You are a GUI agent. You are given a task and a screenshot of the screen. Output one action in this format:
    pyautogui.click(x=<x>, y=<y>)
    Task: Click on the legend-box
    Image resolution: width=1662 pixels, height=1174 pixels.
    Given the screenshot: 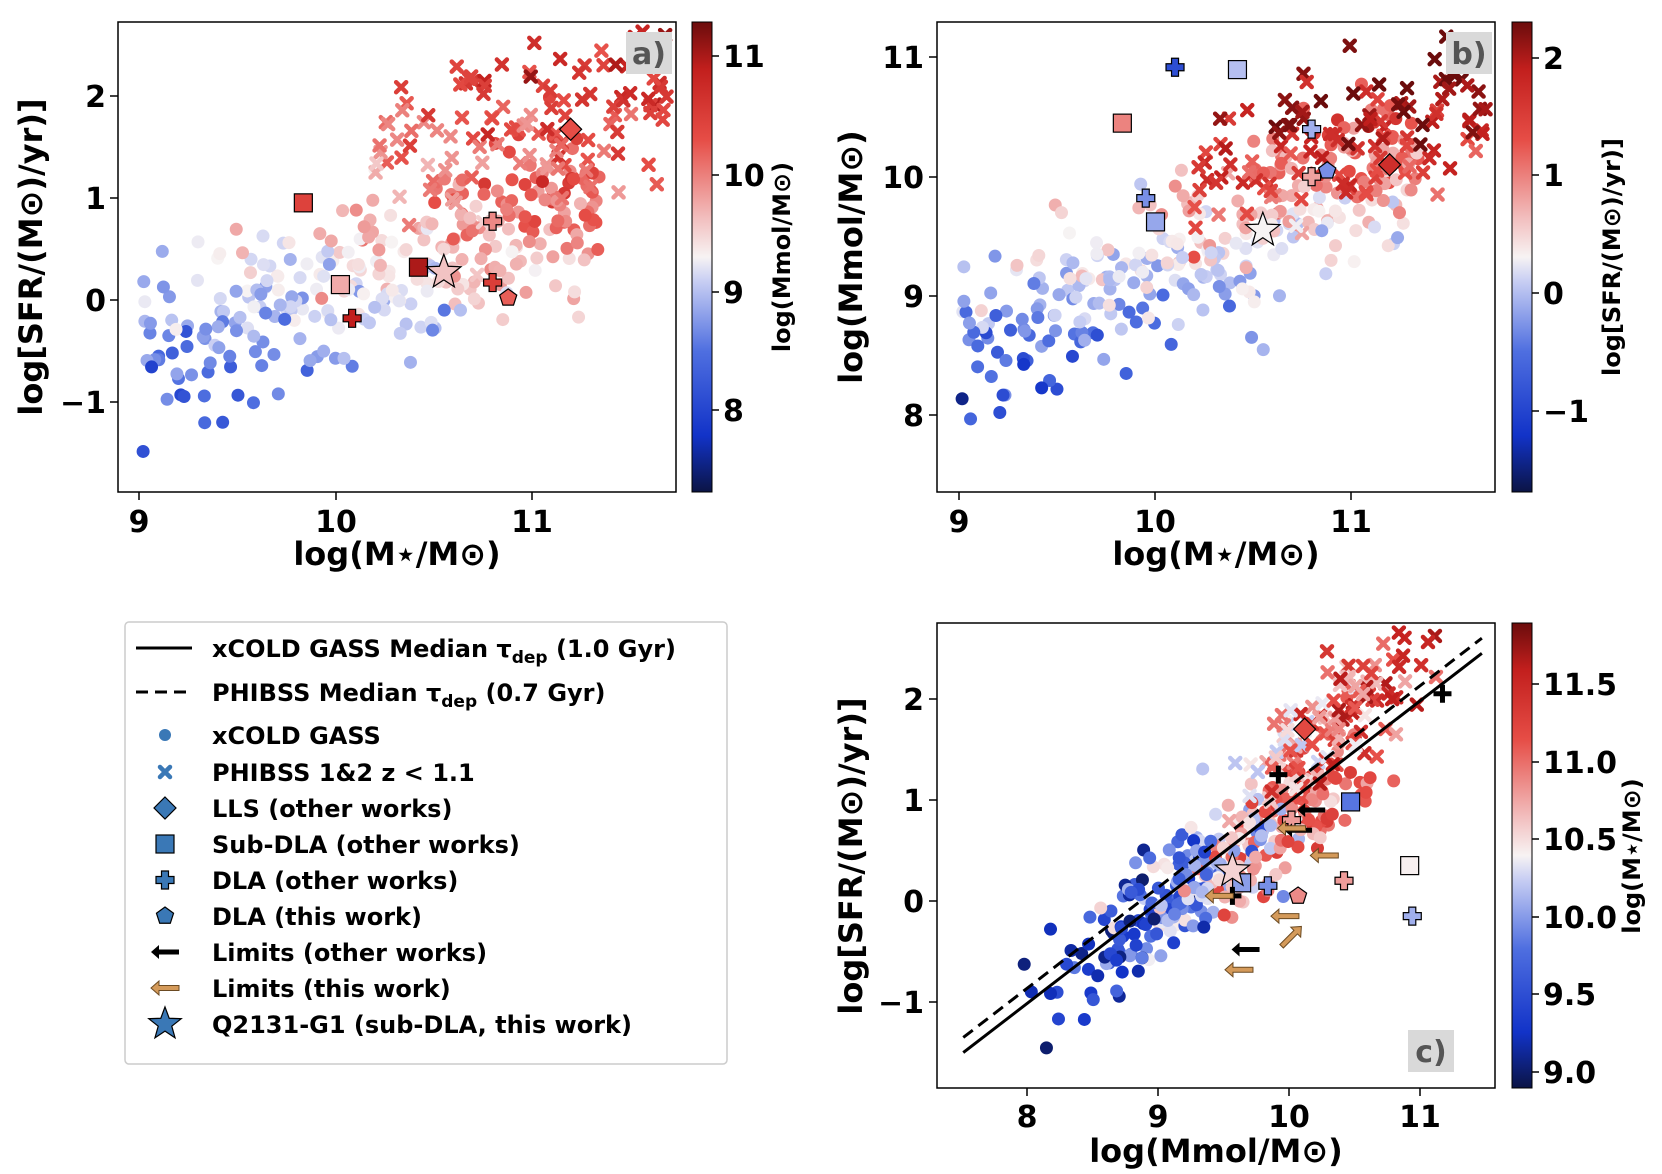 What is the action you would take?
    pyautogui.click(x=426, y=843)
    